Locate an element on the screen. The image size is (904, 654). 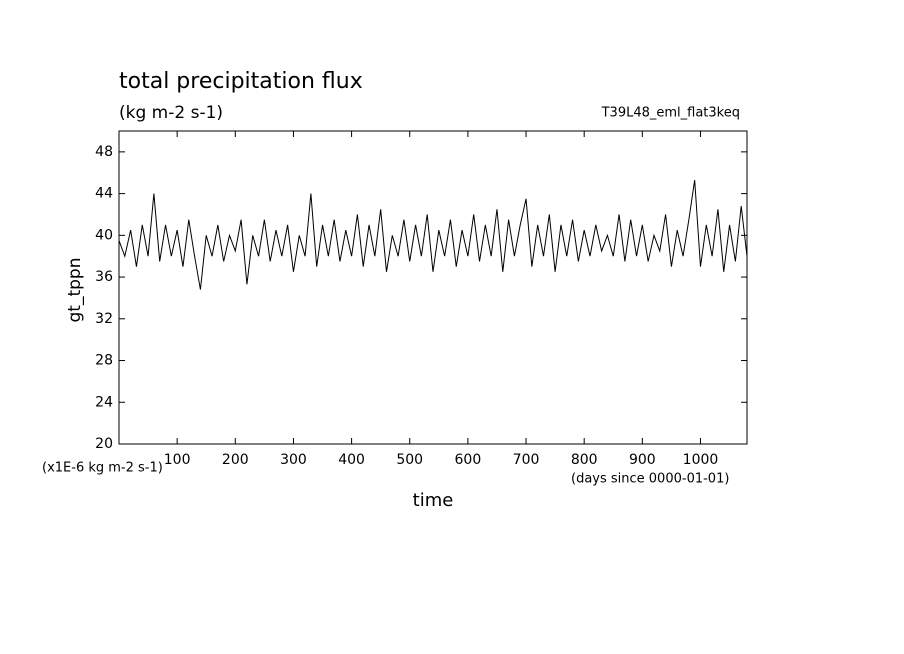
y-tick-label: 24 is located at coordinates (104, 402).